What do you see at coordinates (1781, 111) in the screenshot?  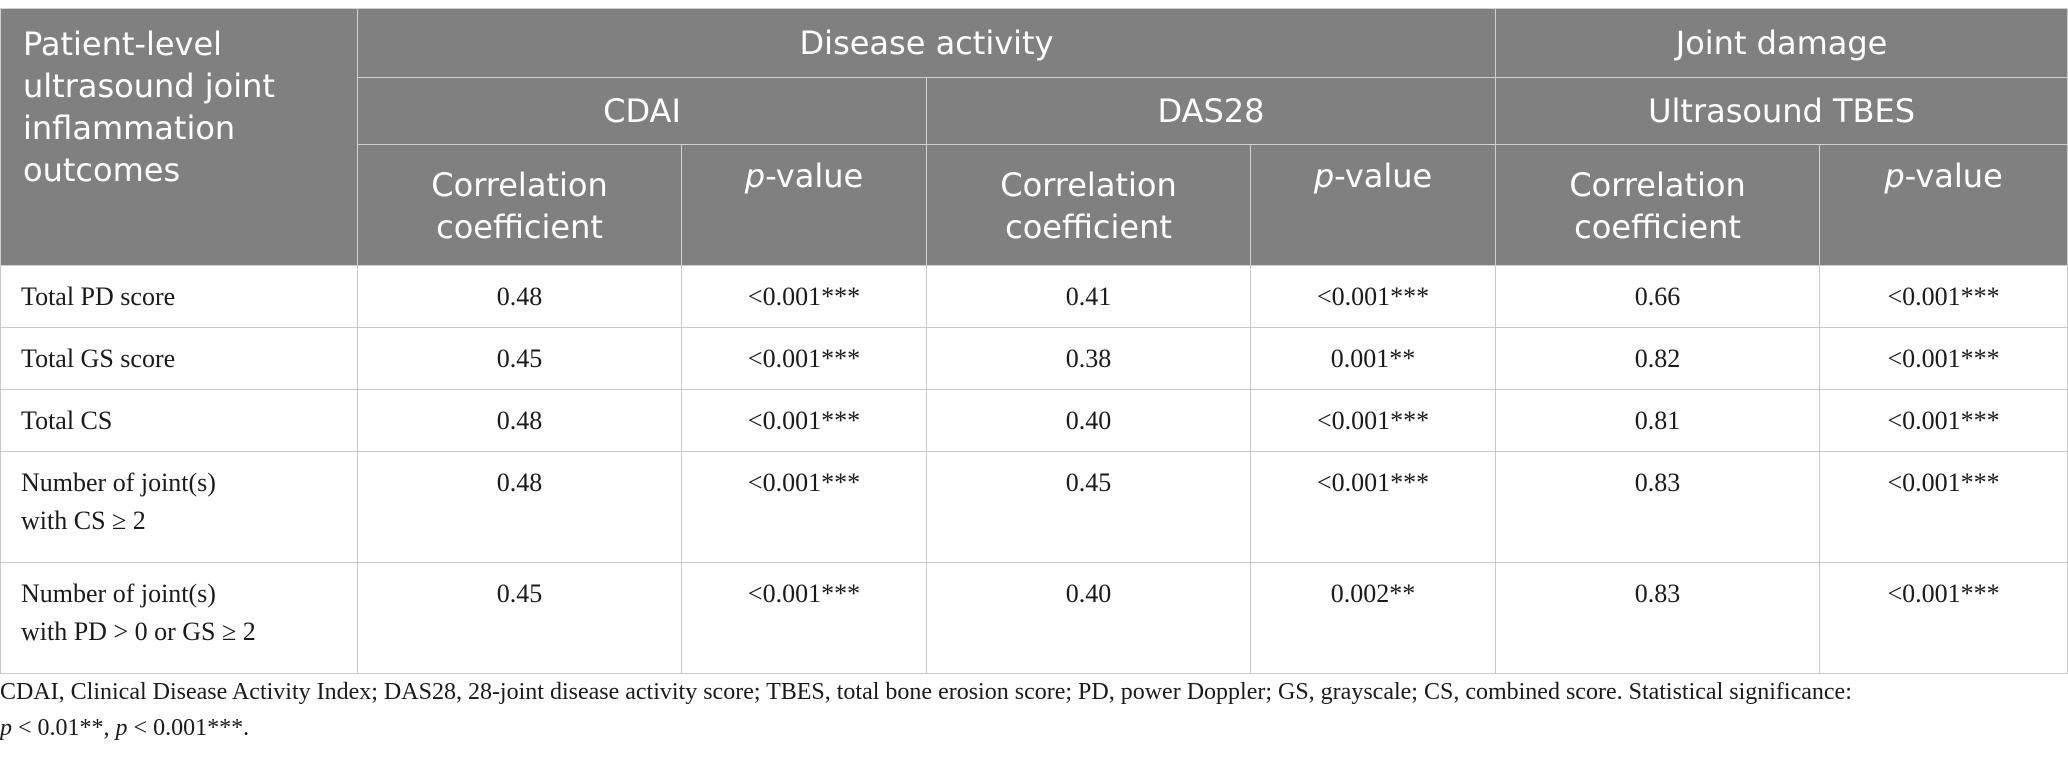 I see `measure-header-tbes: Ultrasound TBES` at bounding box center [1781, 111].